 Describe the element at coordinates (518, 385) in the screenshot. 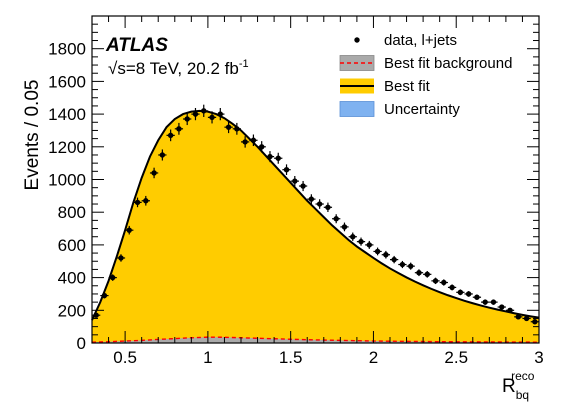

I see `x-axis-label: Rbq reco` at that location.